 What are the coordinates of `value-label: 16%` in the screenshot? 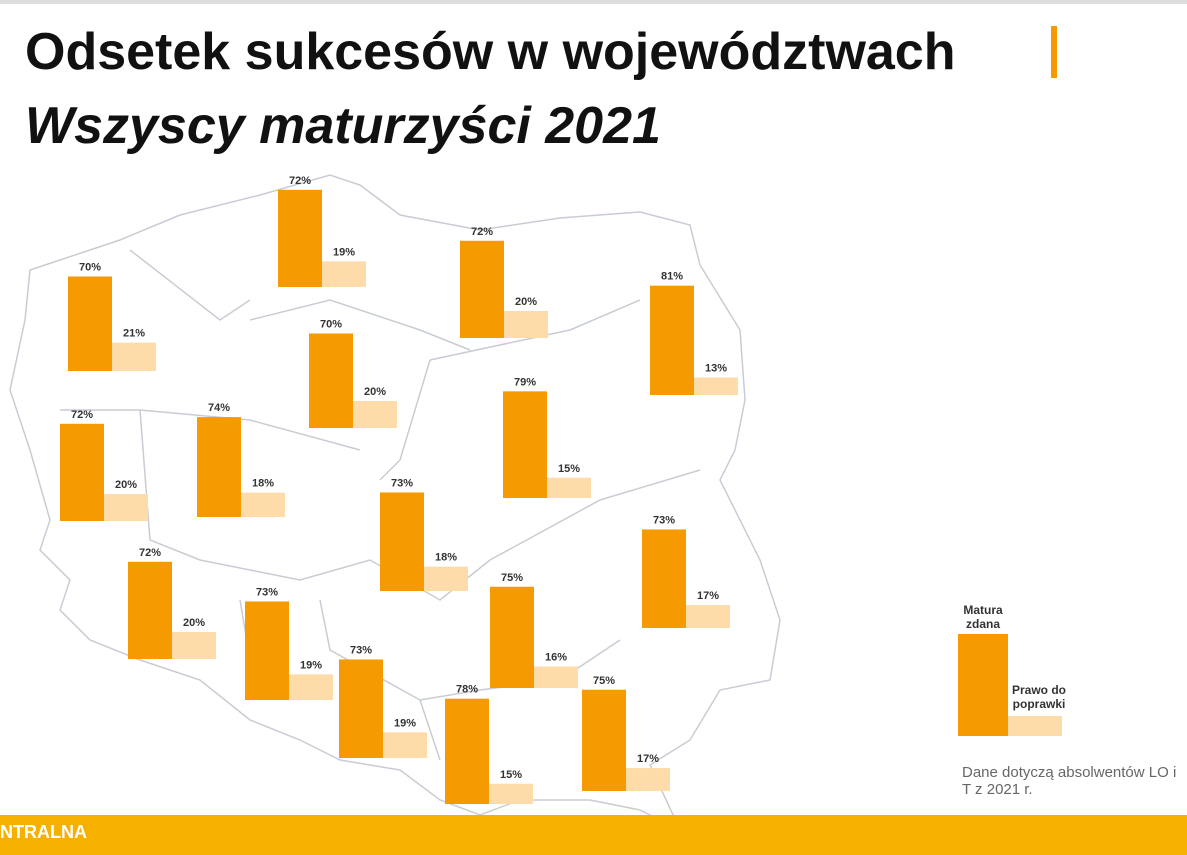 It's located at (556, 657).